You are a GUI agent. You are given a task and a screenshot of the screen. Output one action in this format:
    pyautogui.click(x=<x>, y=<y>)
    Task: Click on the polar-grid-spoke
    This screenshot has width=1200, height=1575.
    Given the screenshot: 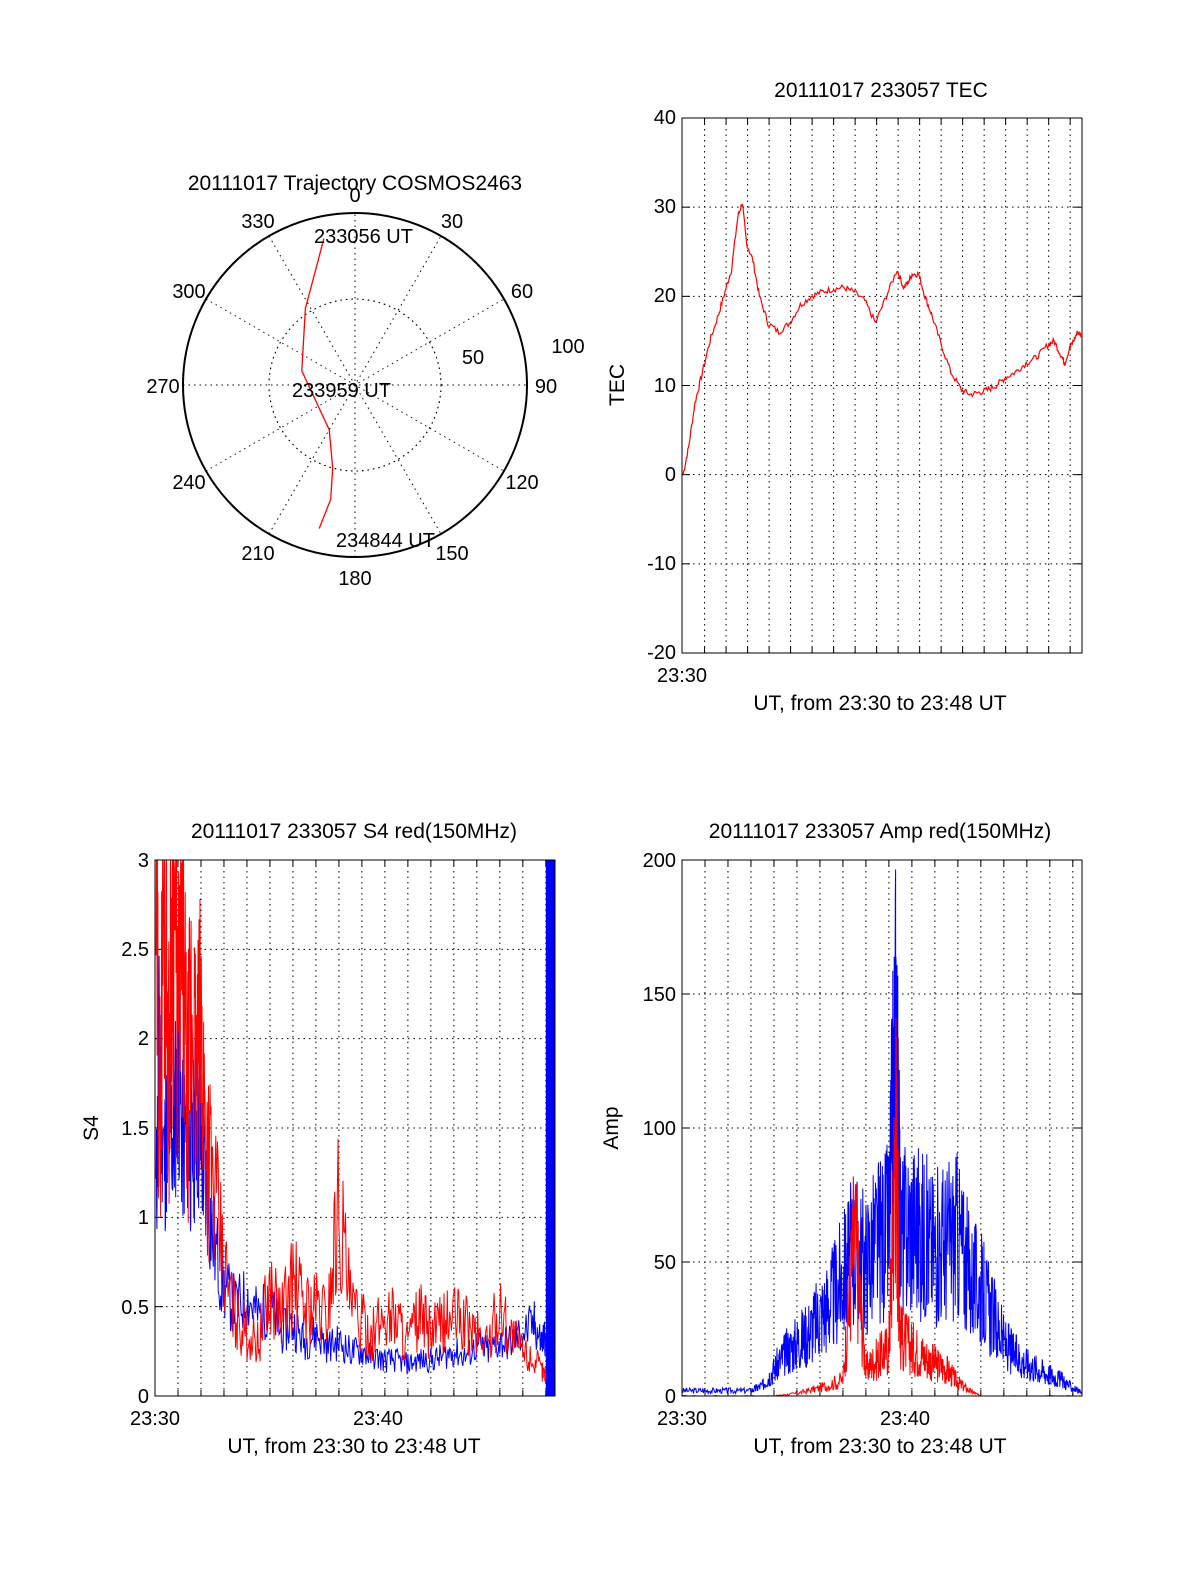 What is the action you would take?
    pyautogui.click(x=355, y=385)
    